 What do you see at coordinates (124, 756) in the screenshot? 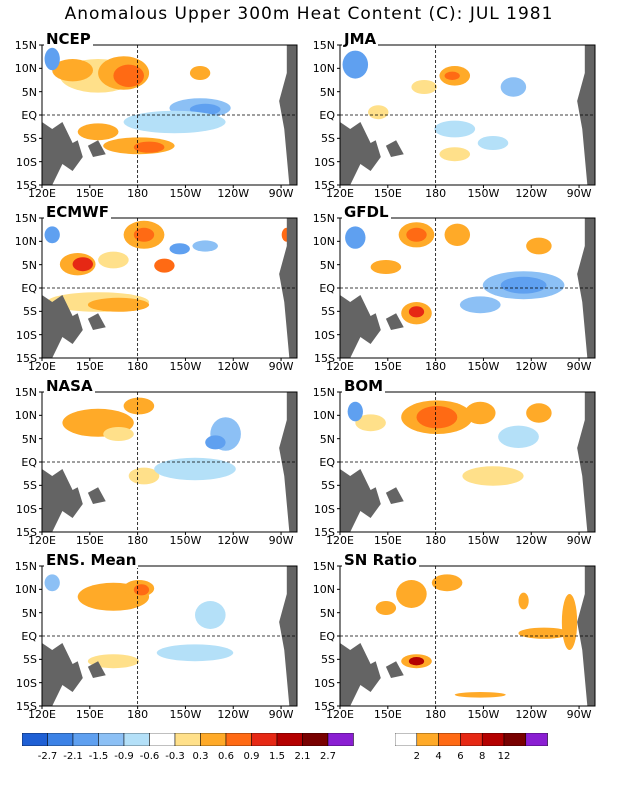
I see `colorbar-tick-label: -0.9` at bounding box center [124, 756].